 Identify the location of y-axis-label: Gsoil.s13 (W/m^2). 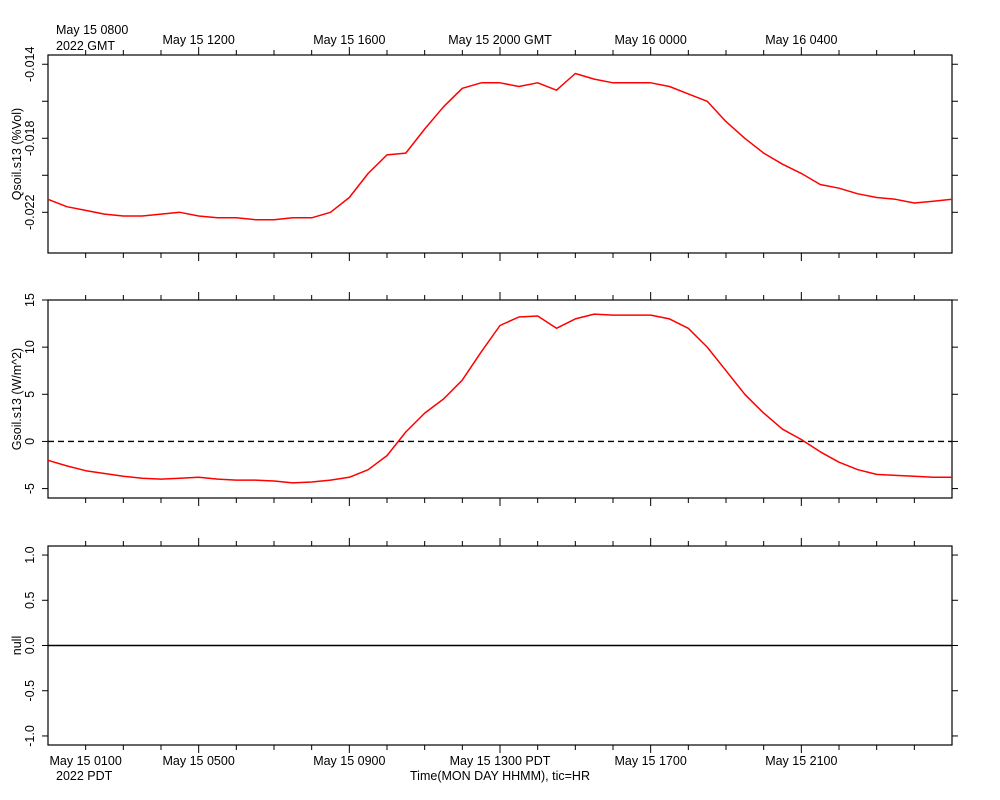
(17, 399).